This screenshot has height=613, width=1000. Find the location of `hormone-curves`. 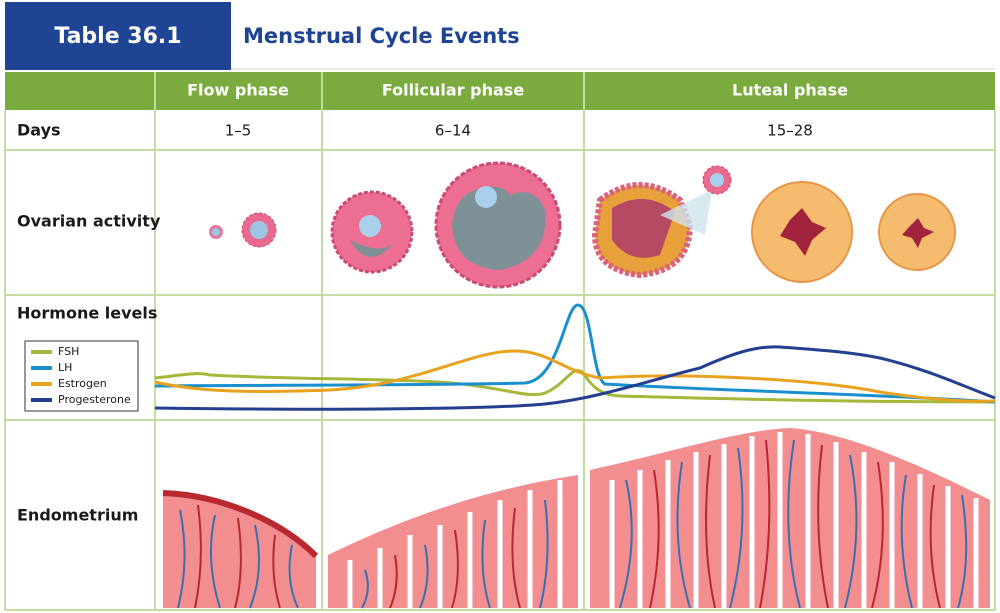

hormone-curves is located at coordinates (575, 357).